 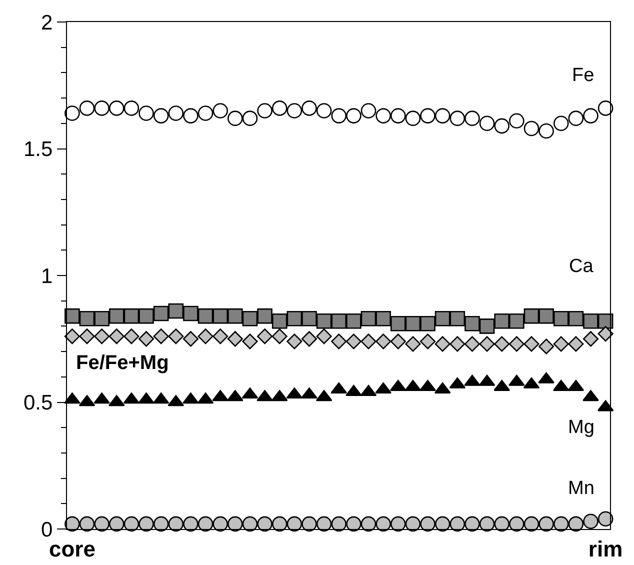 I want to click on y-tick-label: 0.5, so click(x=38, y=403).